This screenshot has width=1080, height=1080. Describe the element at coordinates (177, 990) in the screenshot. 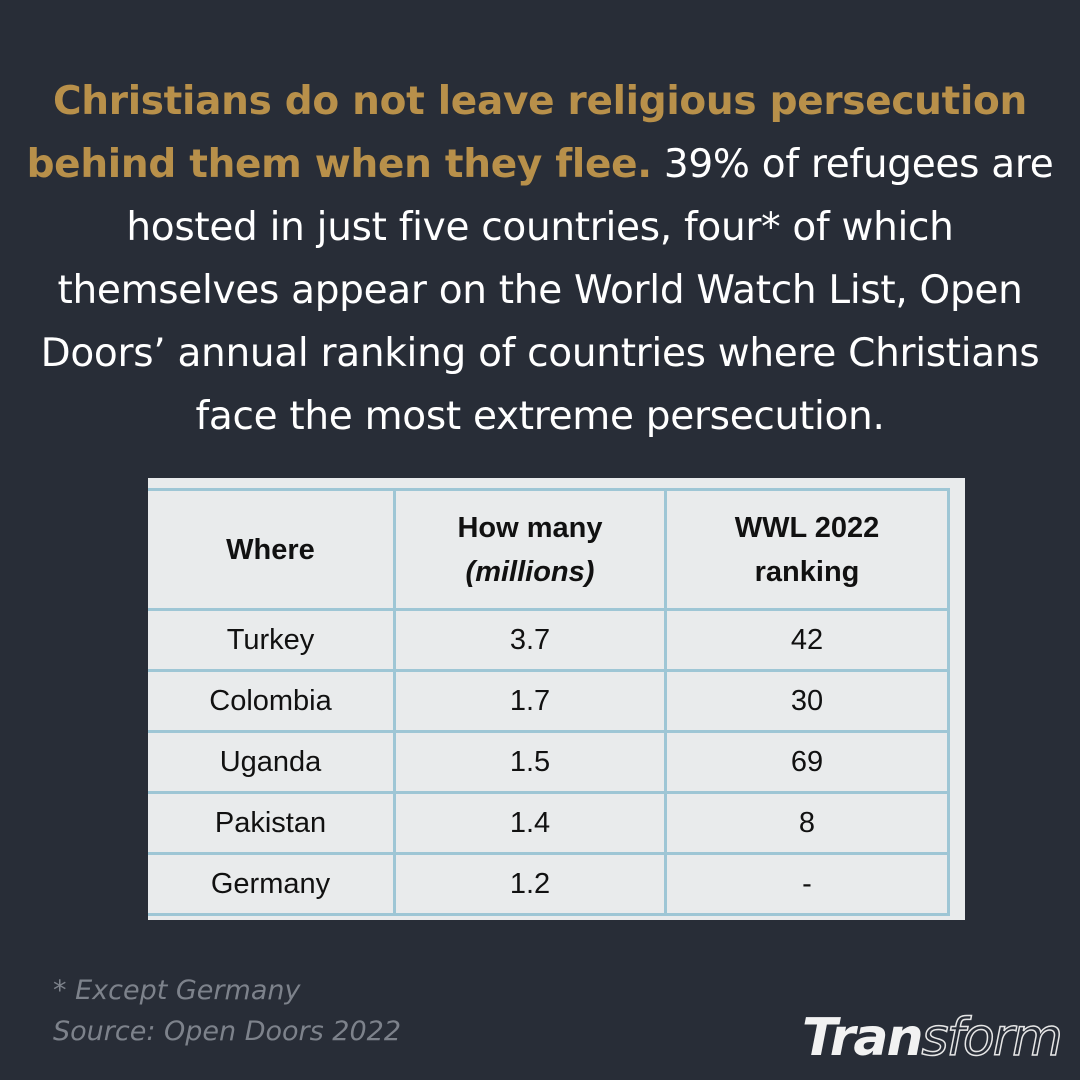

I see `footnote-except: * Except Germany` at that location.